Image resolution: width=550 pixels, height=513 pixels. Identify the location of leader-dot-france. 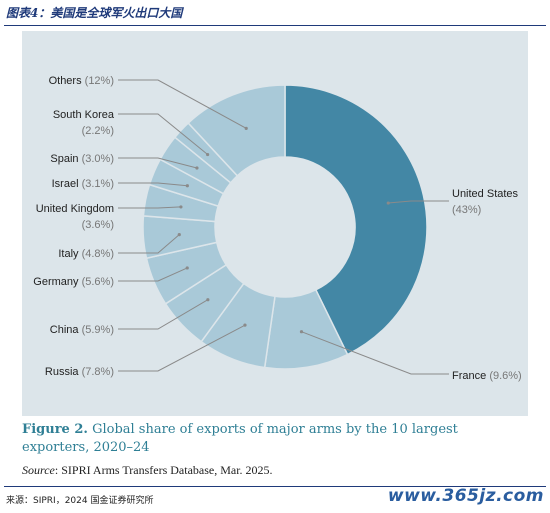
(301, 332).